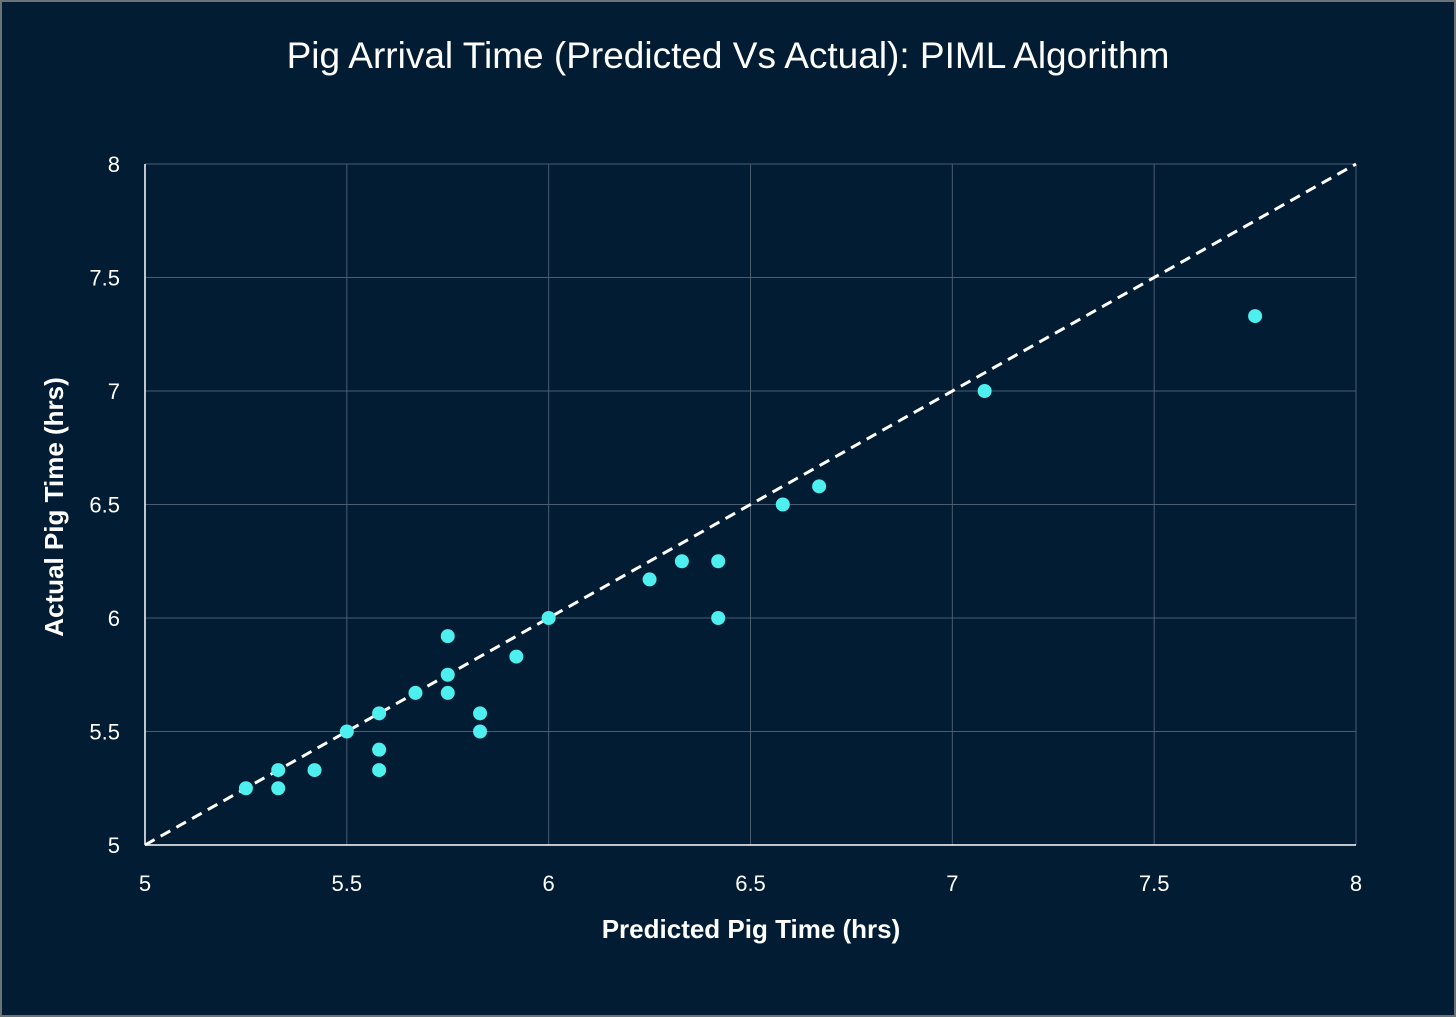  Describe the element at coordinates (54, 507) in the screenshot. I see `y-axis-title: Actual Pig Time (hrs)` at that location.